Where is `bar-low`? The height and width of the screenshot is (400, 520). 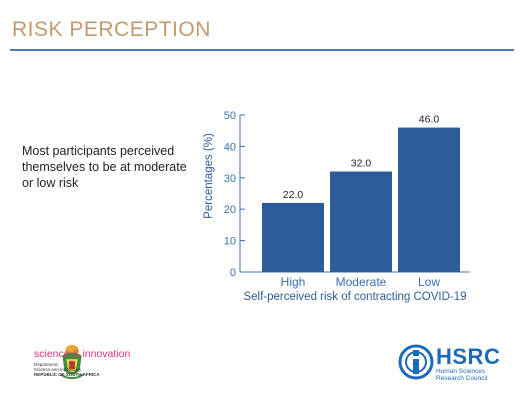
bar-low is located at coordinates (429, 199).